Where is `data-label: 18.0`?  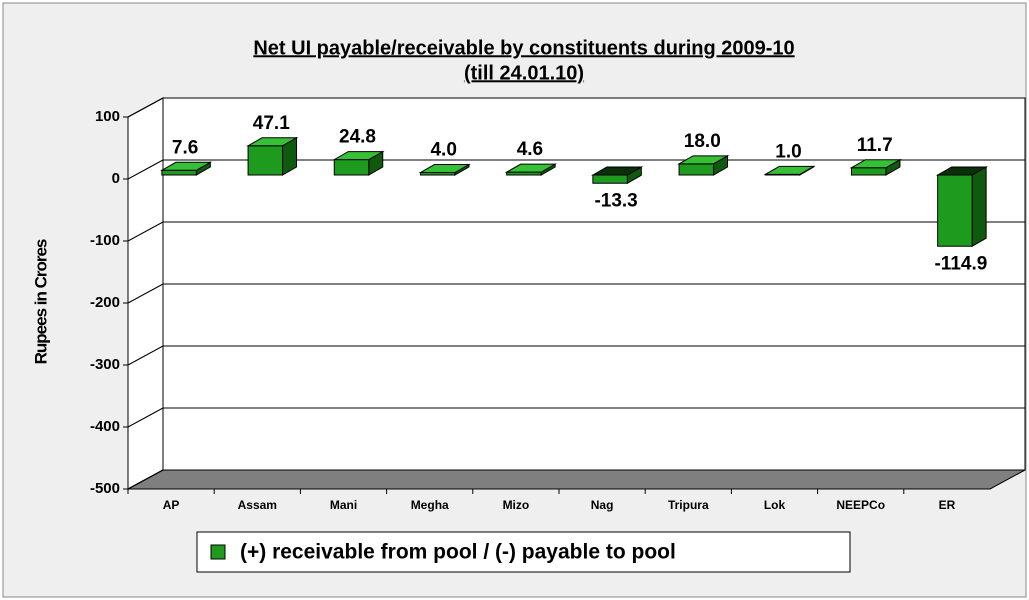 data-label: 18.0 is located at coordinates (702, 141).